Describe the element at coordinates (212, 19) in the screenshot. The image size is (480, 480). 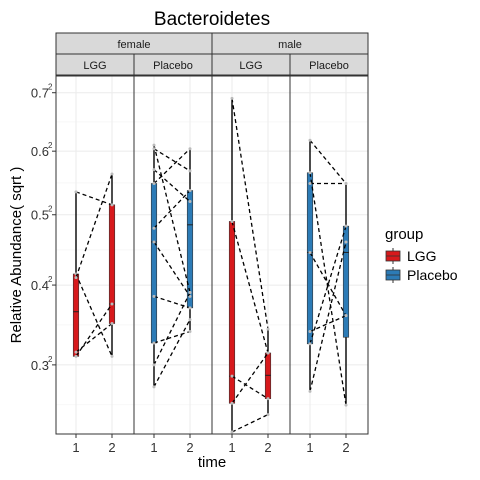
I see `chart-title: Bacteroidetes` at that location.